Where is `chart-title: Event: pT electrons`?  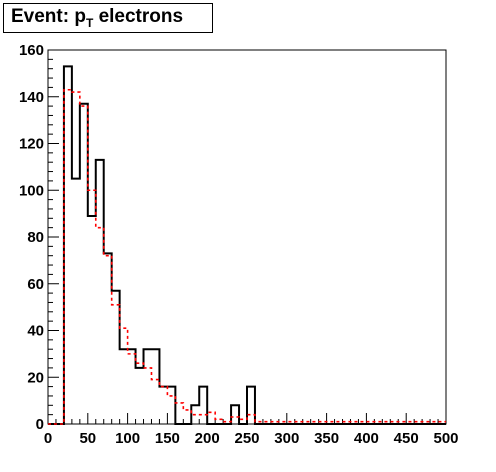
chart-title: Event: pT electrons is located at coordinates (108, 18).